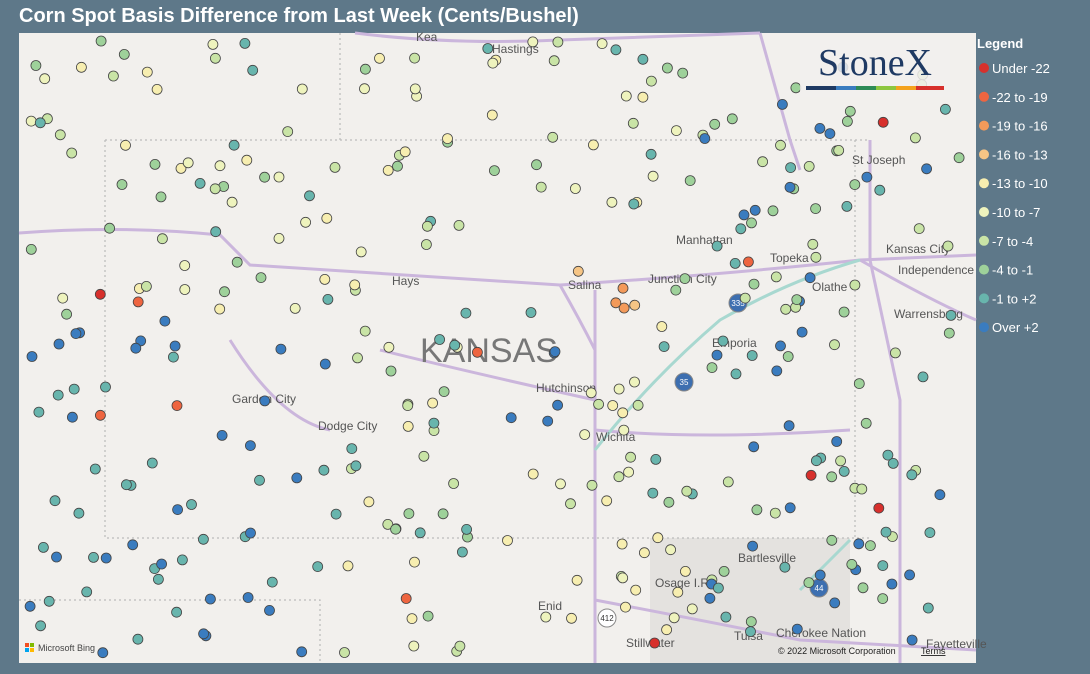 The image size is (1090, 674). Describe the element at coordinates (1020, 154) in the screenshot. I see `legend-label: -16 to -13` at that location.